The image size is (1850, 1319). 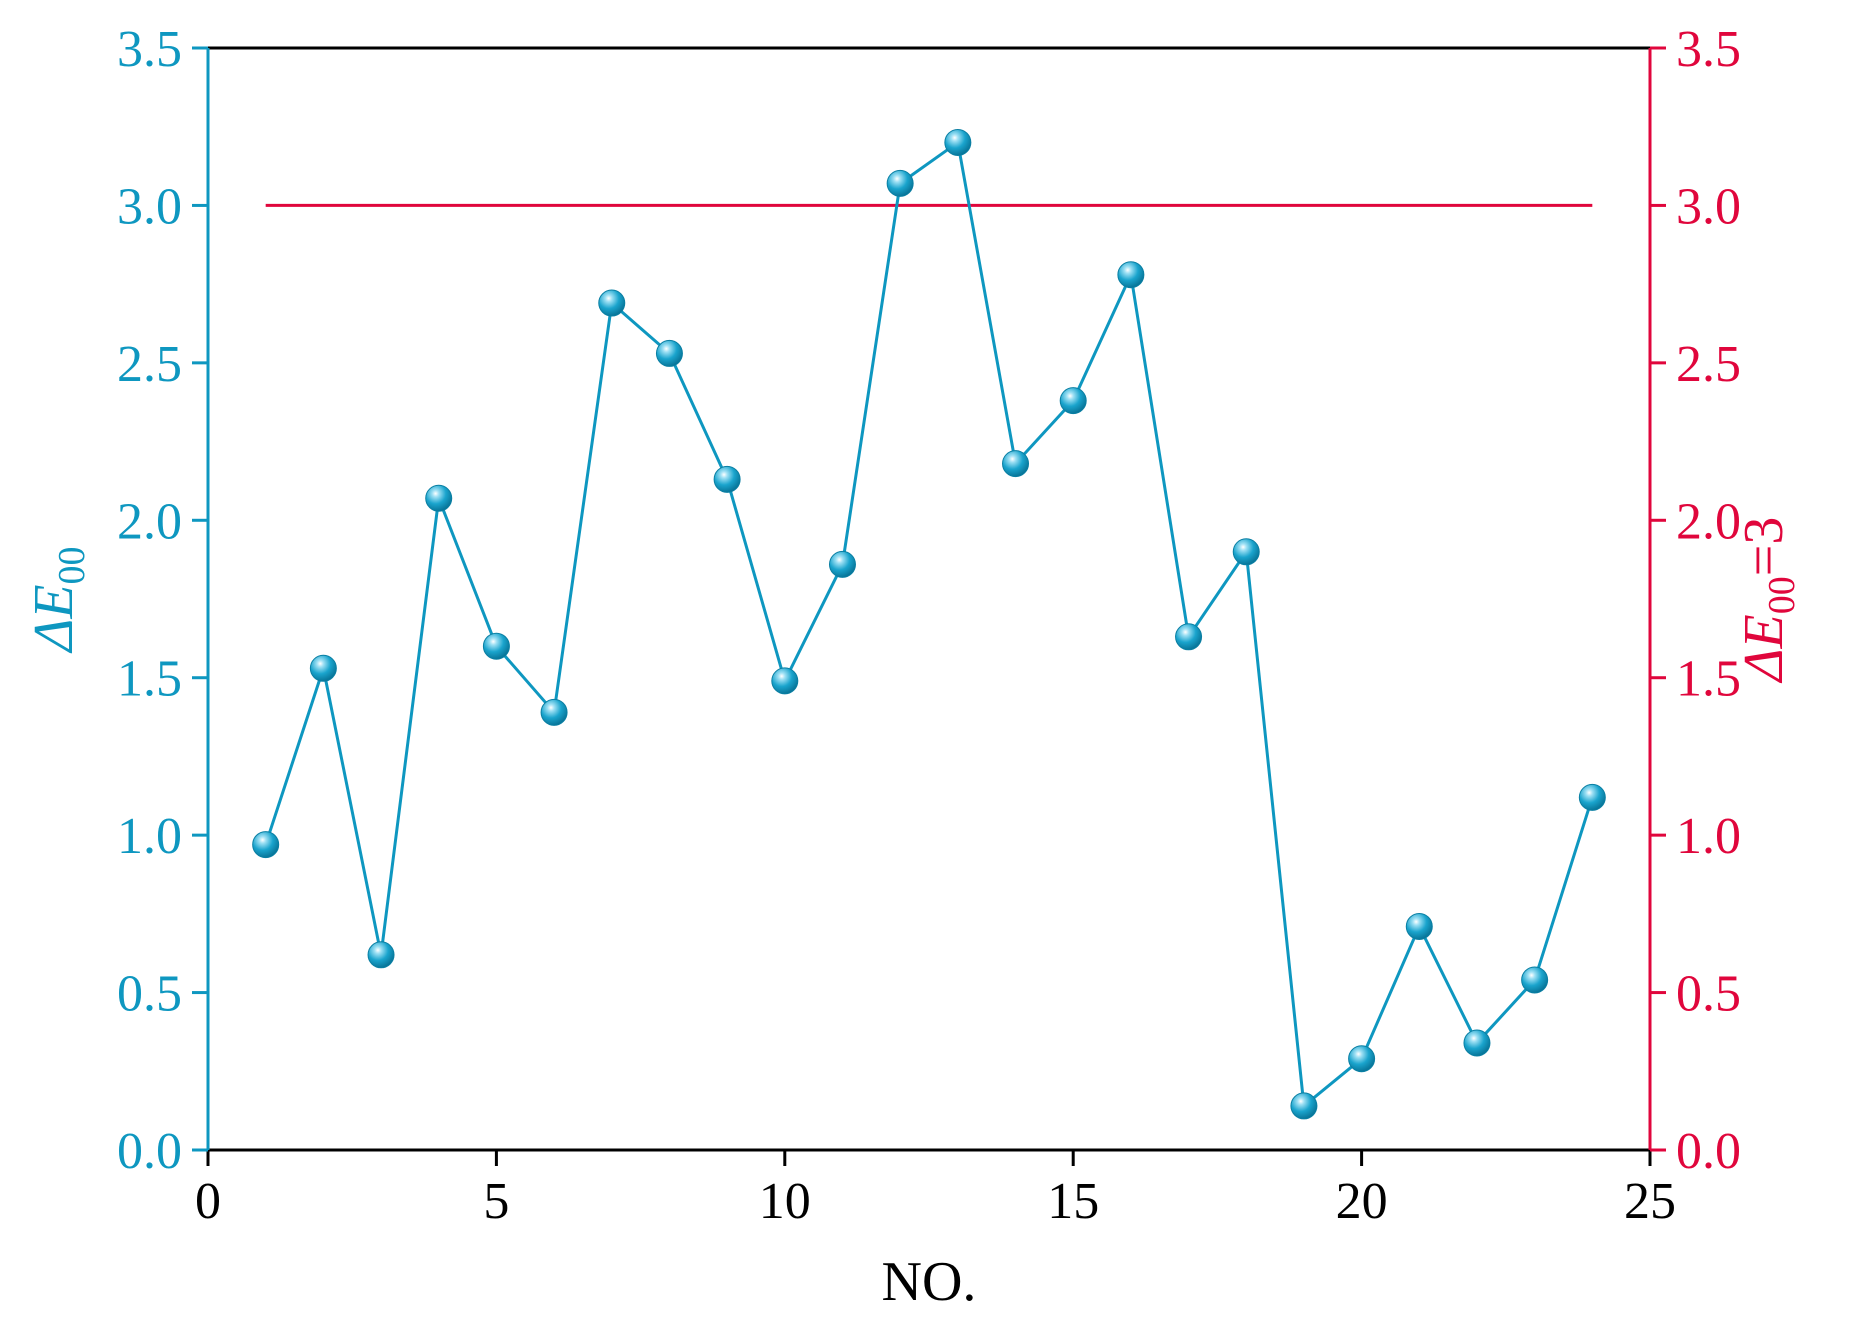 What do you see at coordinates (58, 599) in the screenshot?
I see `left-y-axis-title: ΔE00` at bounding box center [58, 599].